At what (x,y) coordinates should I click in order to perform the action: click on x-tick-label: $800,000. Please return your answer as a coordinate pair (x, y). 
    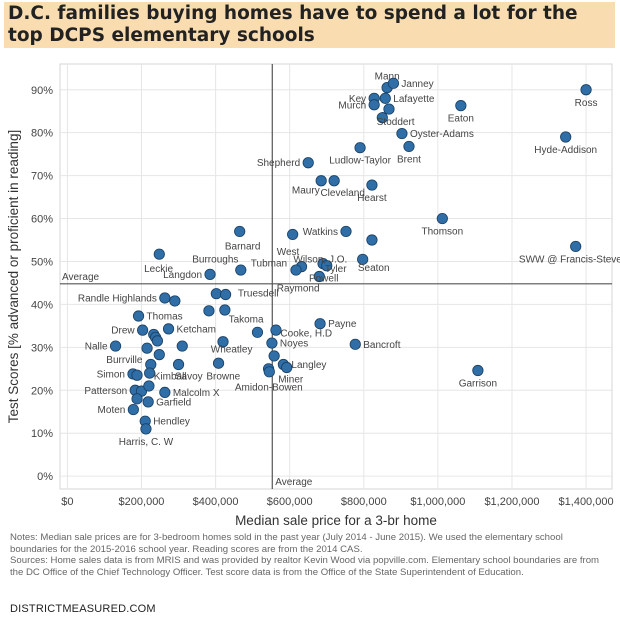
    Looking at the image, I should click on (364, 502).